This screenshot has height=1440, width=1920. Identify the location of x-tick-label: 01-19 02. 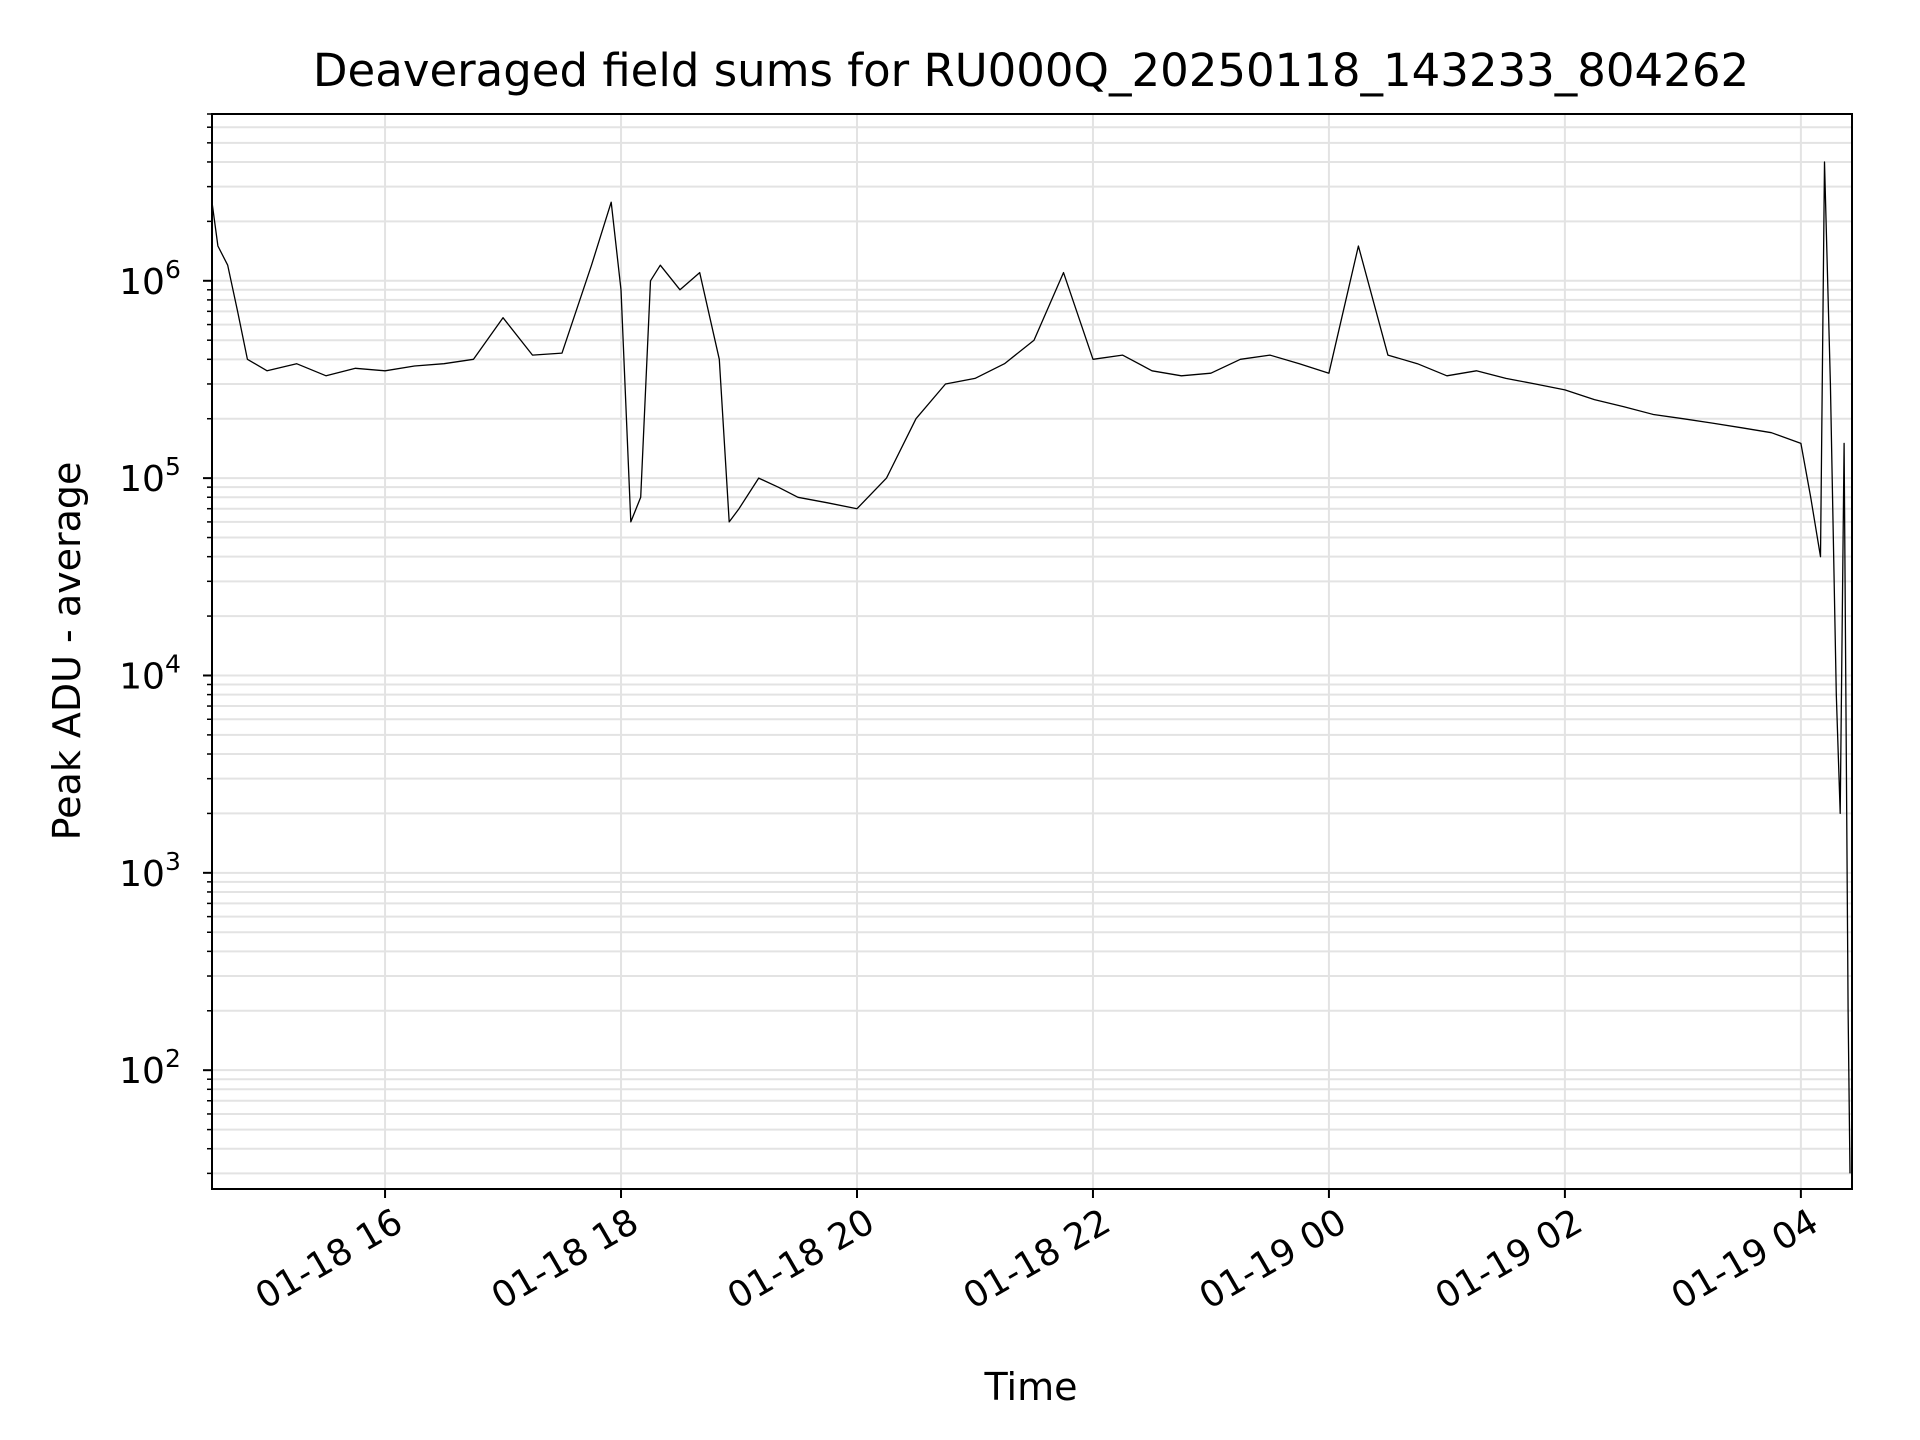
(1509, 1259).